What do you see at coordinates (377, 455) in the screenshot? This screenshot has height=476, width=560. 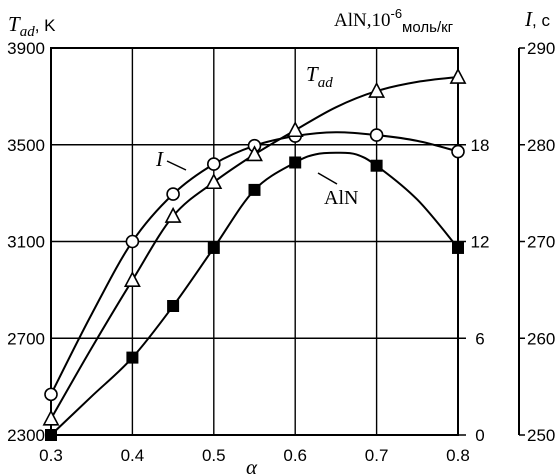 I see `x-tick-label: 0.7` at bounding box center [377, 455].